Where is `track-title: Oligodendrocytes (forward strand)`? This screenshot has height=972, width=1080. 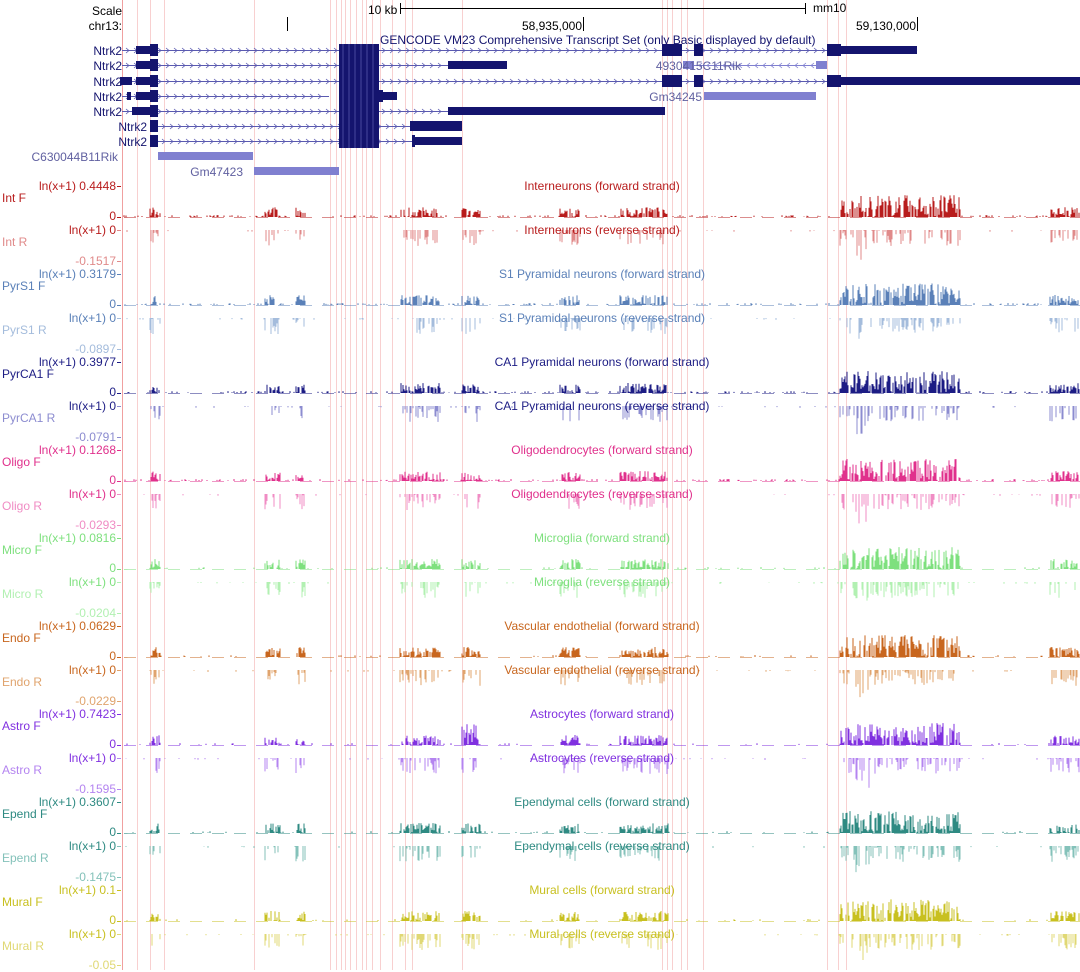 track-title: Oligodendrocytes (forward strand) is located at coordinates (602, 450).